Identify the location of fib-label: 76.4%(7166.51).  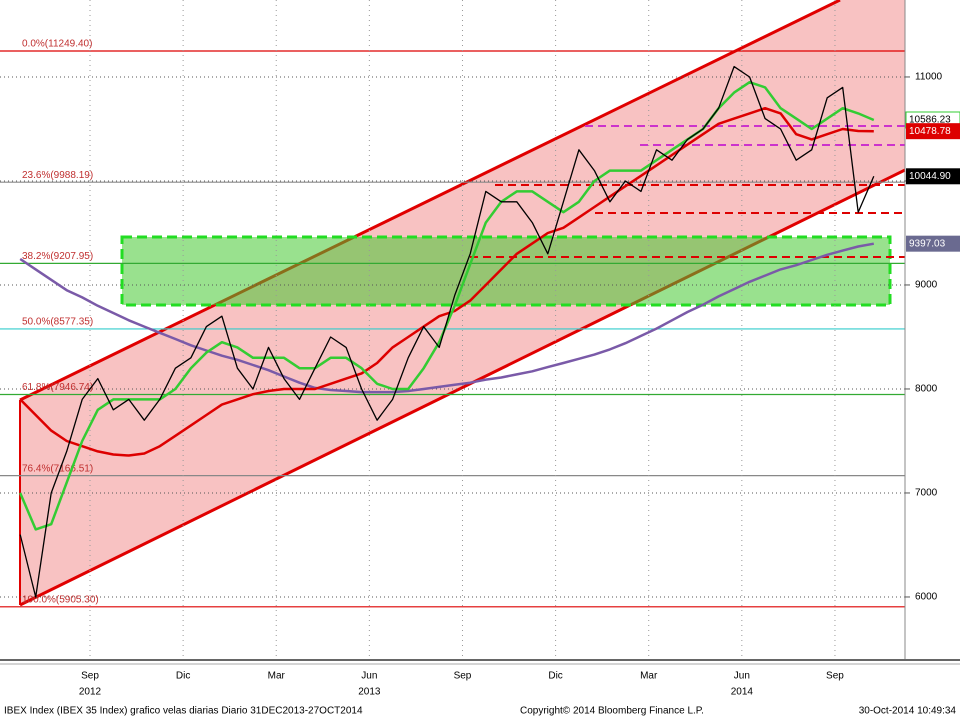
(57, 468).